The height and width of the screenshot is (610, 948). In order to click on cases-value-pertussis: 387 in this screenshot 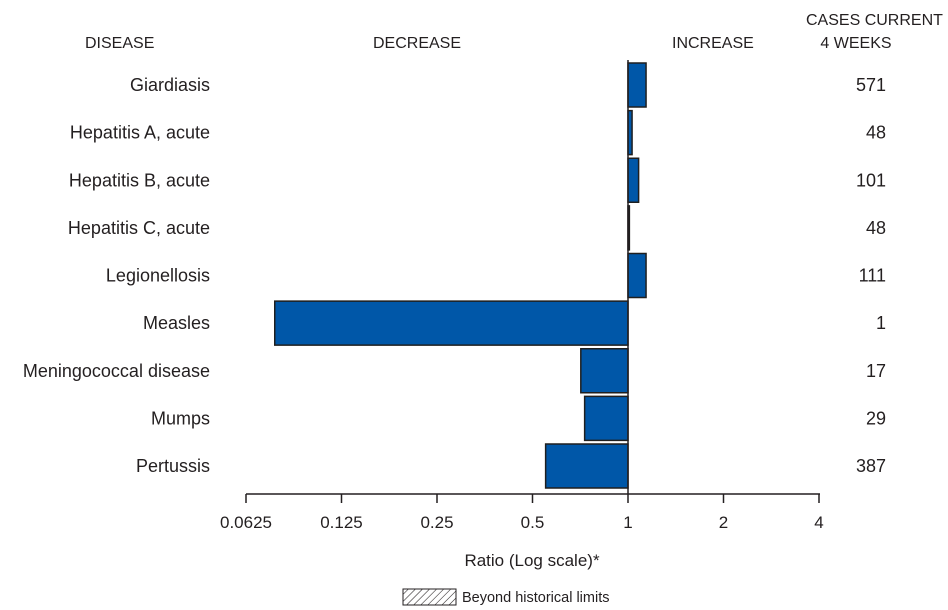, I will do `click(871, 466)`.